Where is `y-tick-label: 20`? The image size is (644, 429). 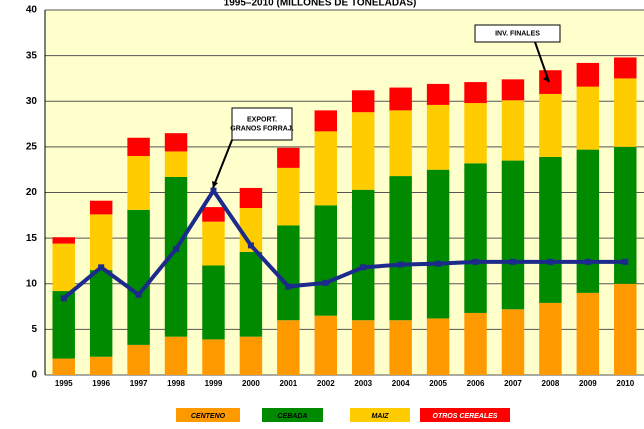 y-tick-label: 20 is located at coordinates (32, 192).